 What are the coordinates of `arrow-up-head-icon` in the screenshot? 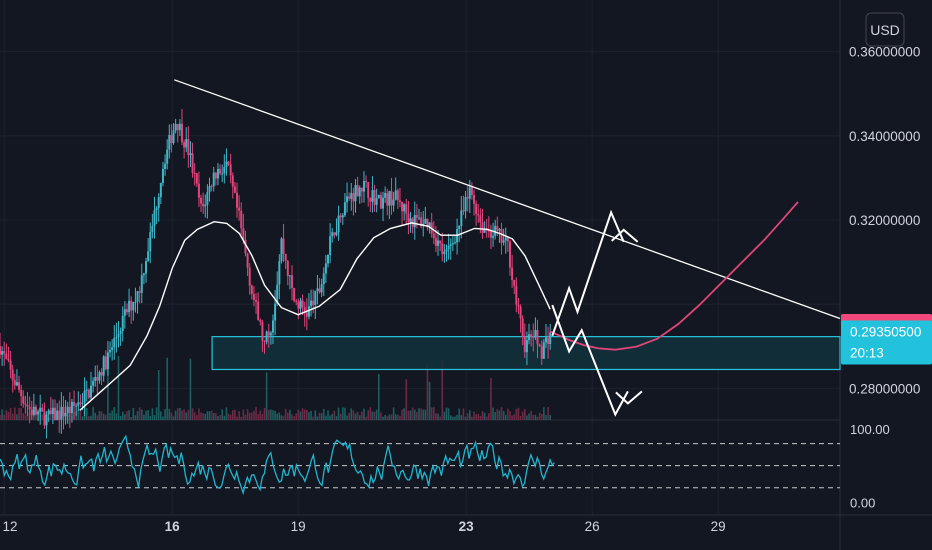 It's located at (625, 235).